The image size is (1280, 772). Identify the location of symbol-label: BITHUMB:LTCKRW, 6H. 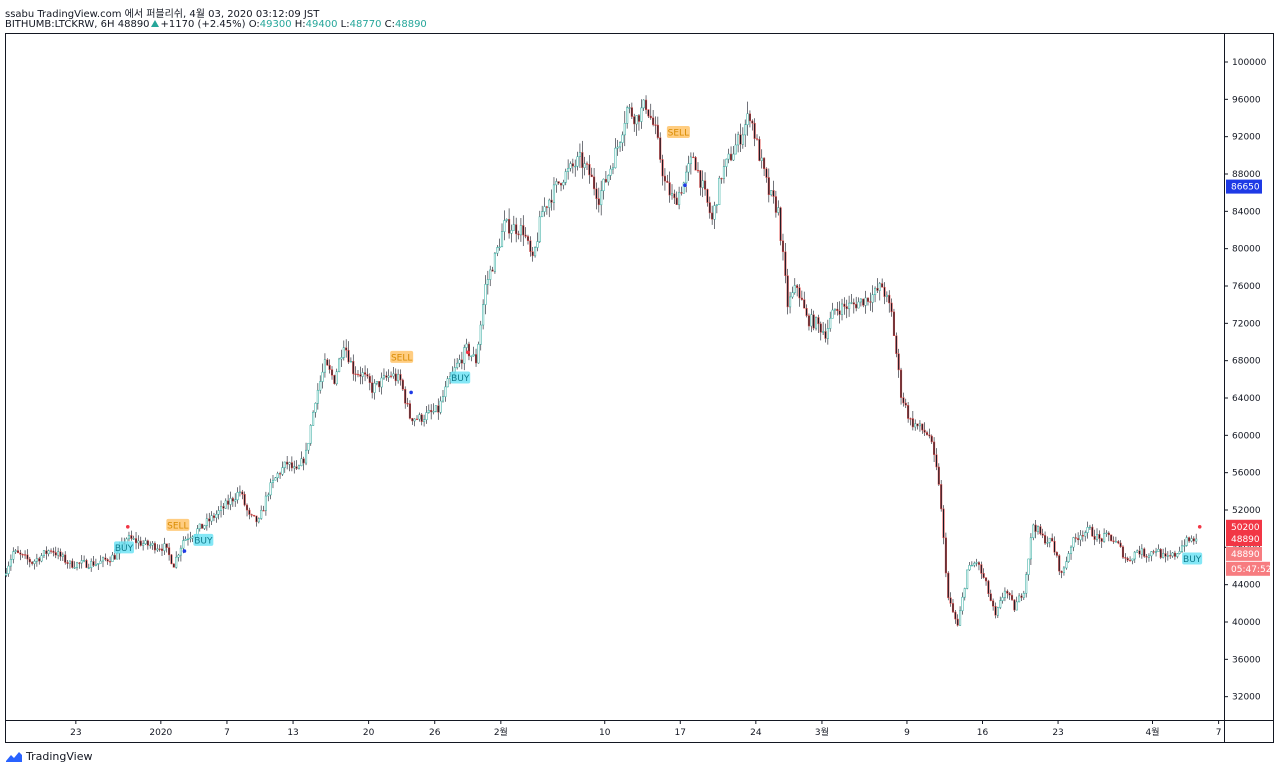
(60, 24).